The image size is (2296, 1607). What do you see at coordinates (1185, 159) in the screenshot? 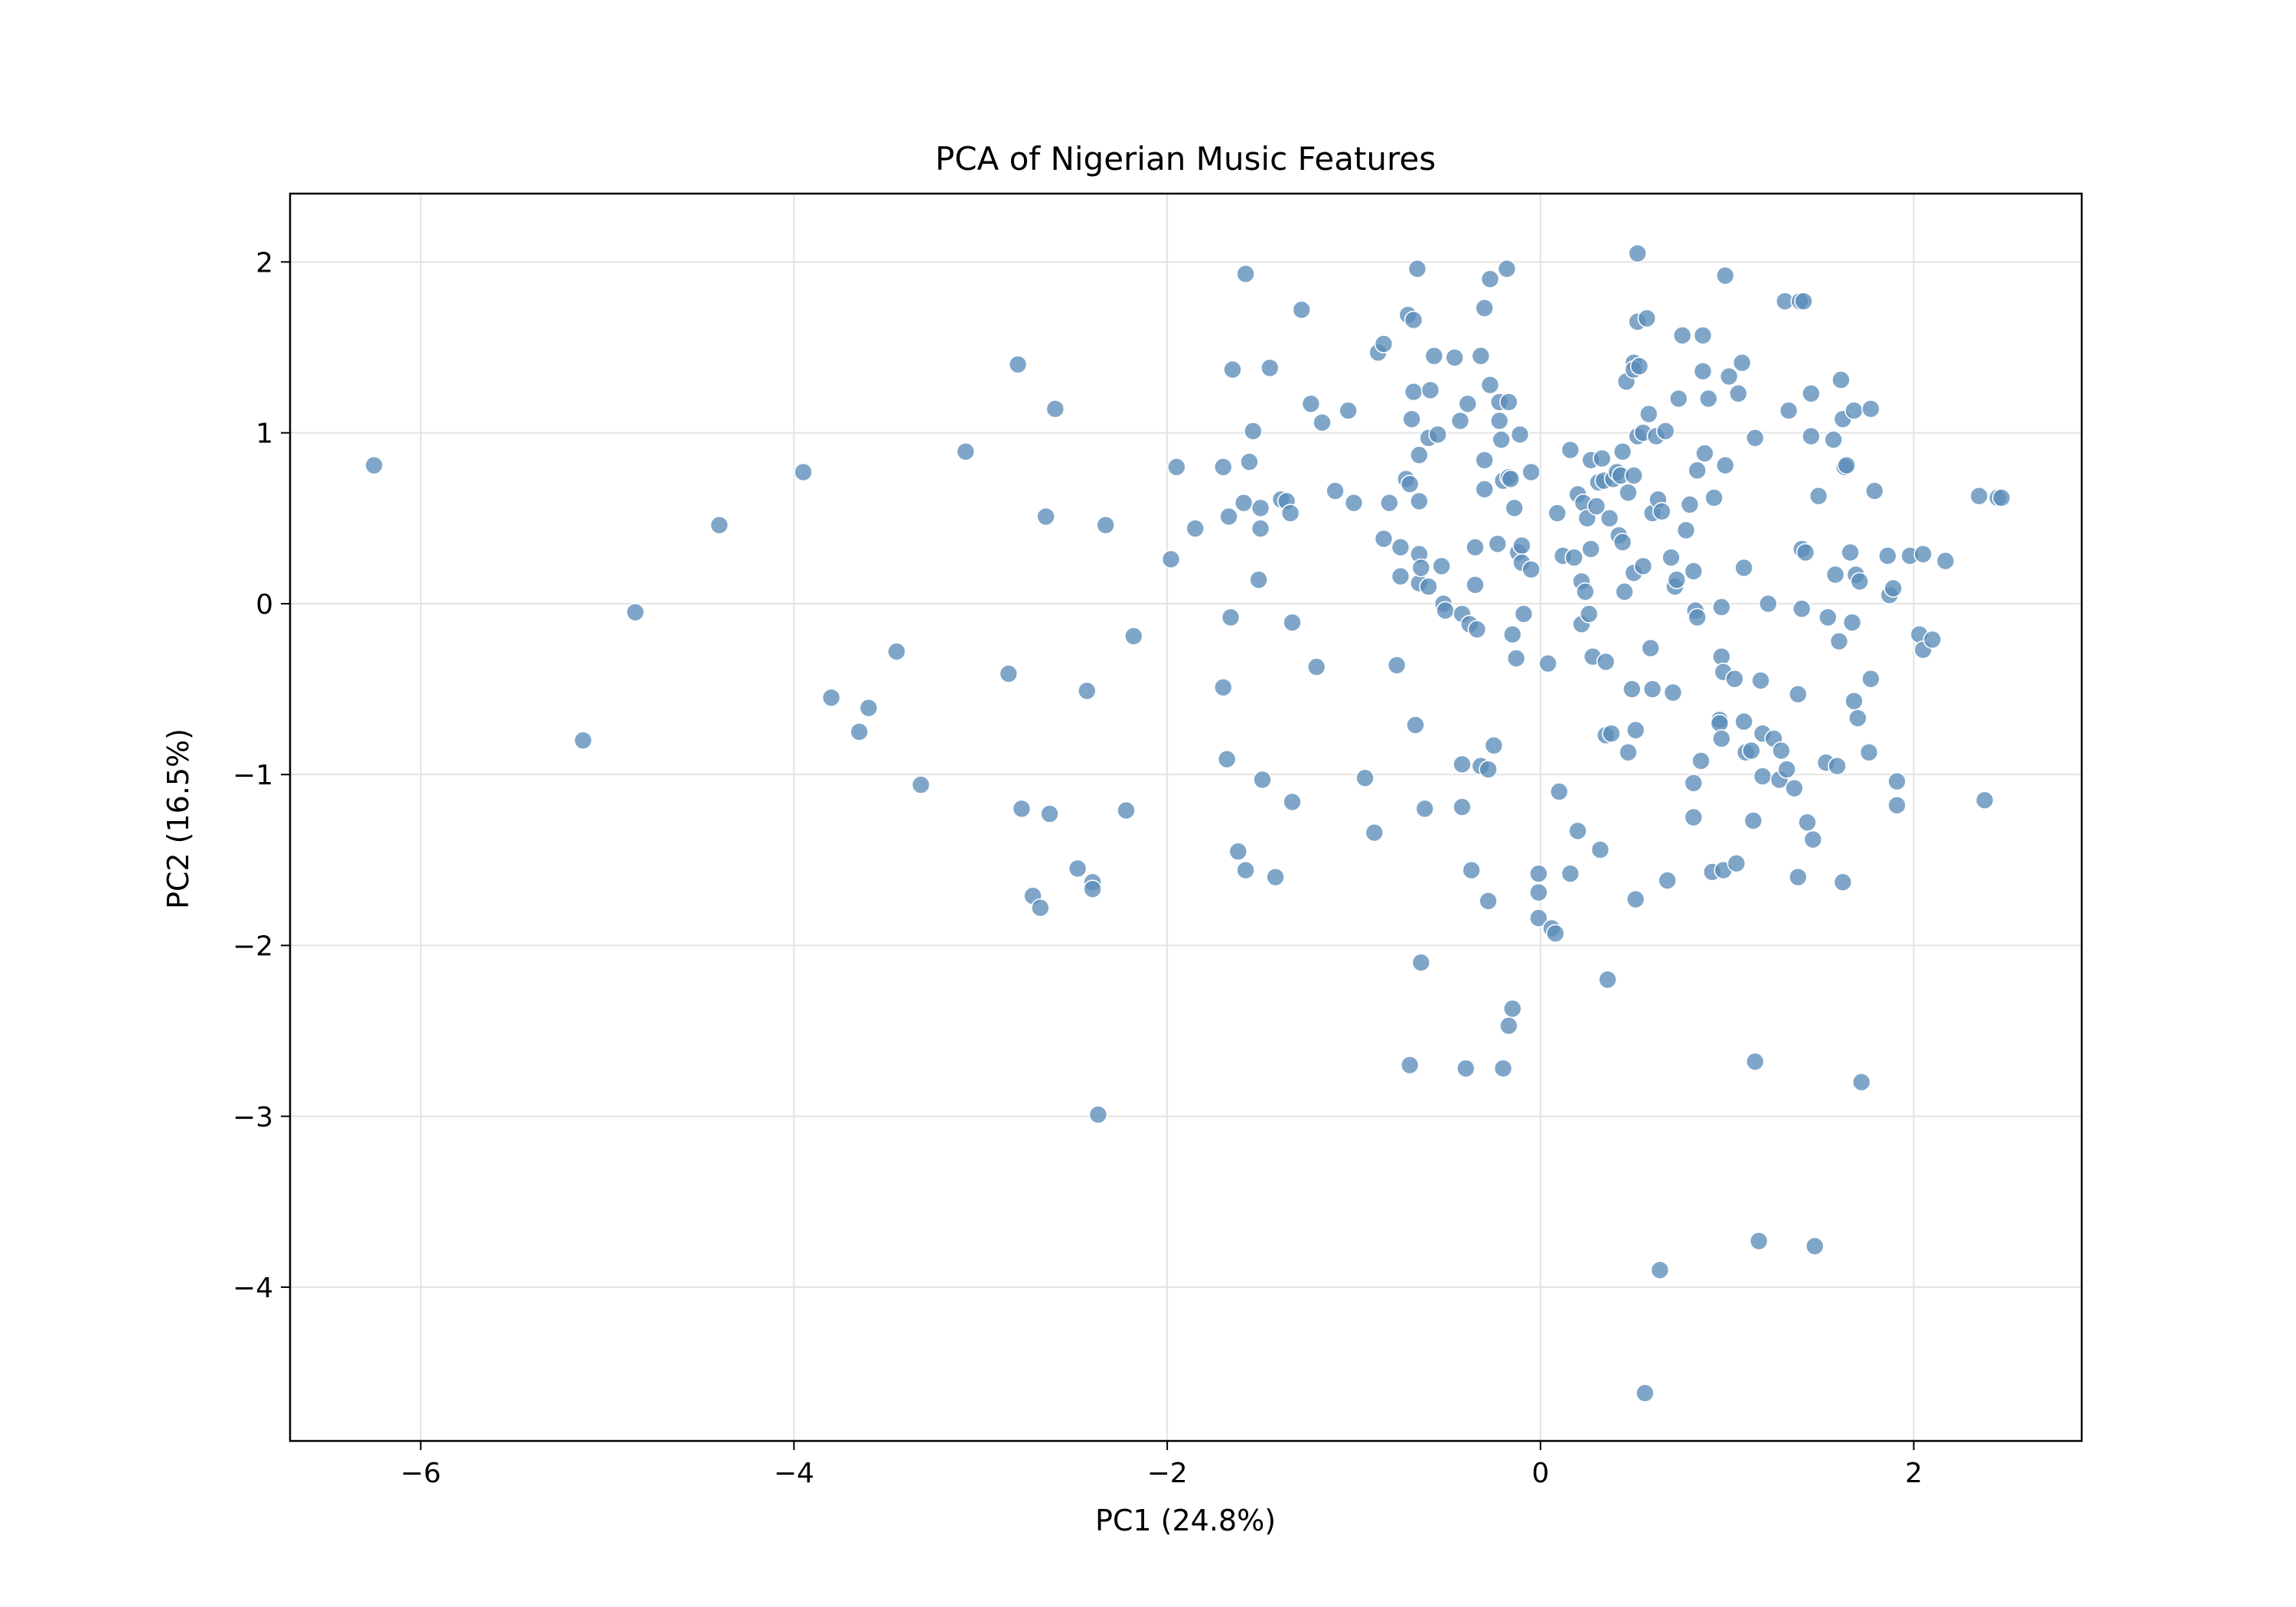
I see `chart-title: PCA of Nigerian Music Features` at bounding box center [1185, 159].